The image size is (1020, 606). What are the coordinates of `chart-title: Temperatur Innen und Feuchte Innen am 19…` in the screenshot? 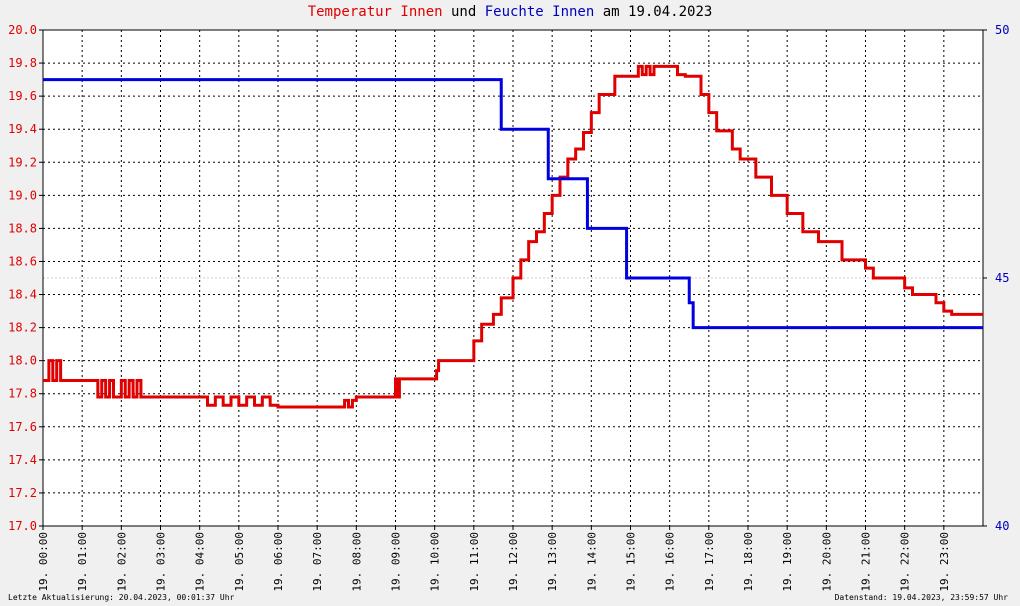 It's located at (510, 12).